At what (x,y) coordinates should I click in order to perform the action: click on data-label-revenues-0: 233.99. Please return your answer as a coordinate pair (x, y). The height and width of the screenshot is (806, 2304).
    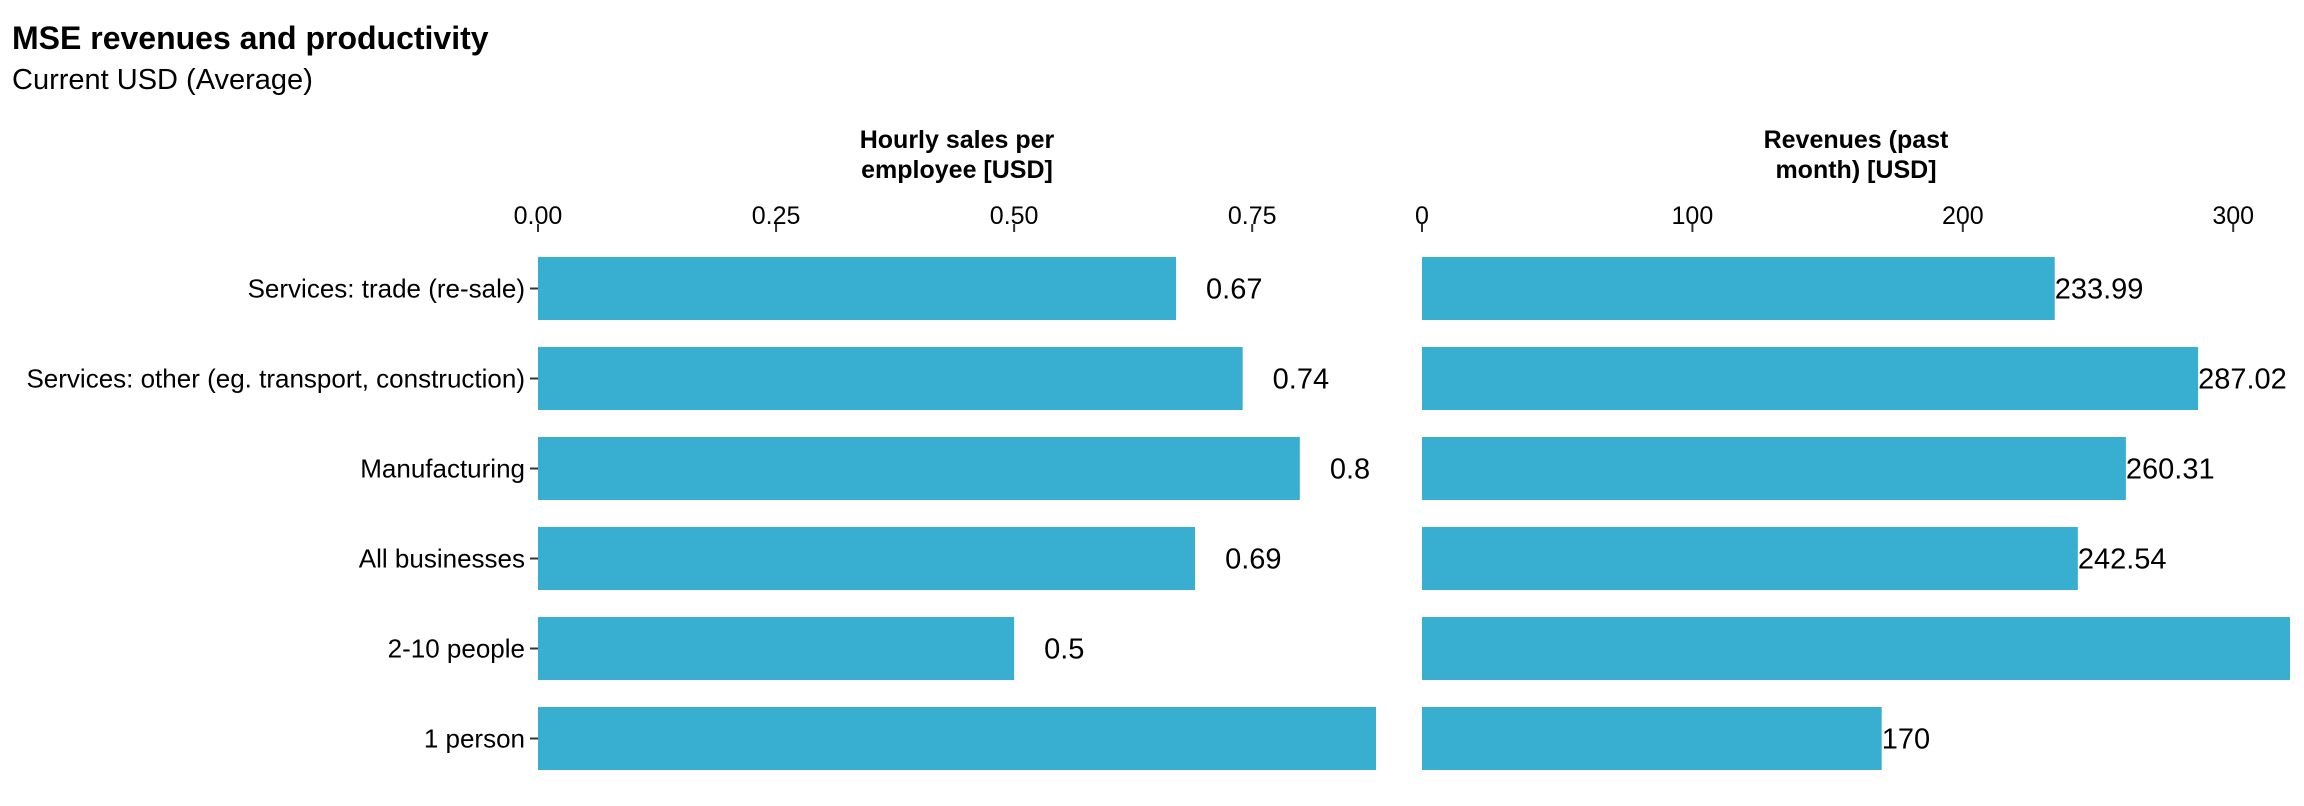
    Looking at the image, I should click on (2099, 290).